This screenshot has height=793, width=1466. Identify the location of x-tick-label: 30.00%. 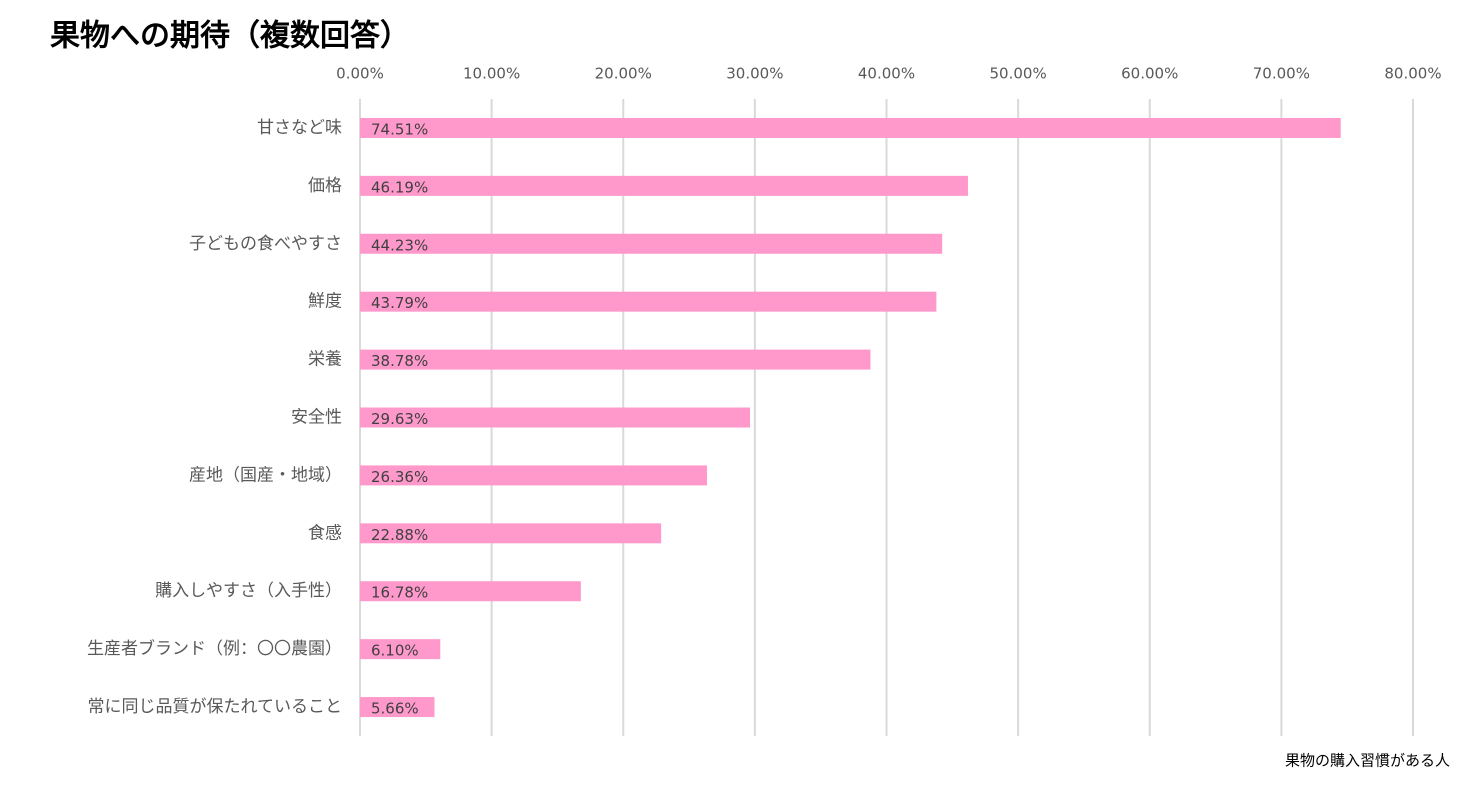
(754, 74).